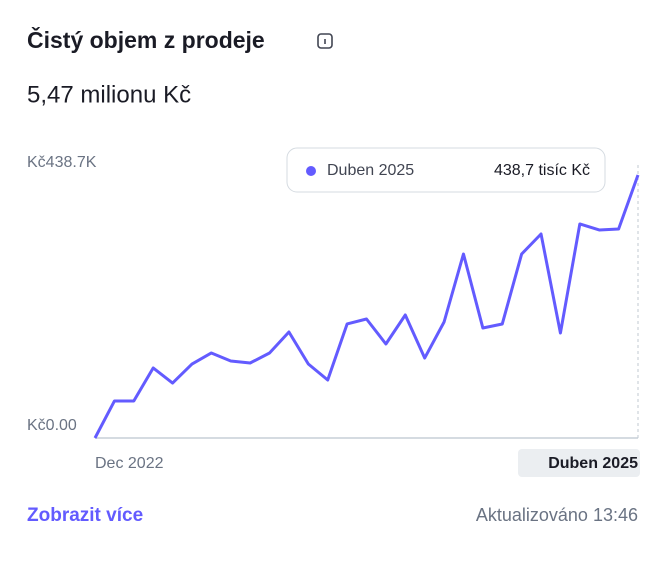  I want to click on info-icon, so click(325, 41).